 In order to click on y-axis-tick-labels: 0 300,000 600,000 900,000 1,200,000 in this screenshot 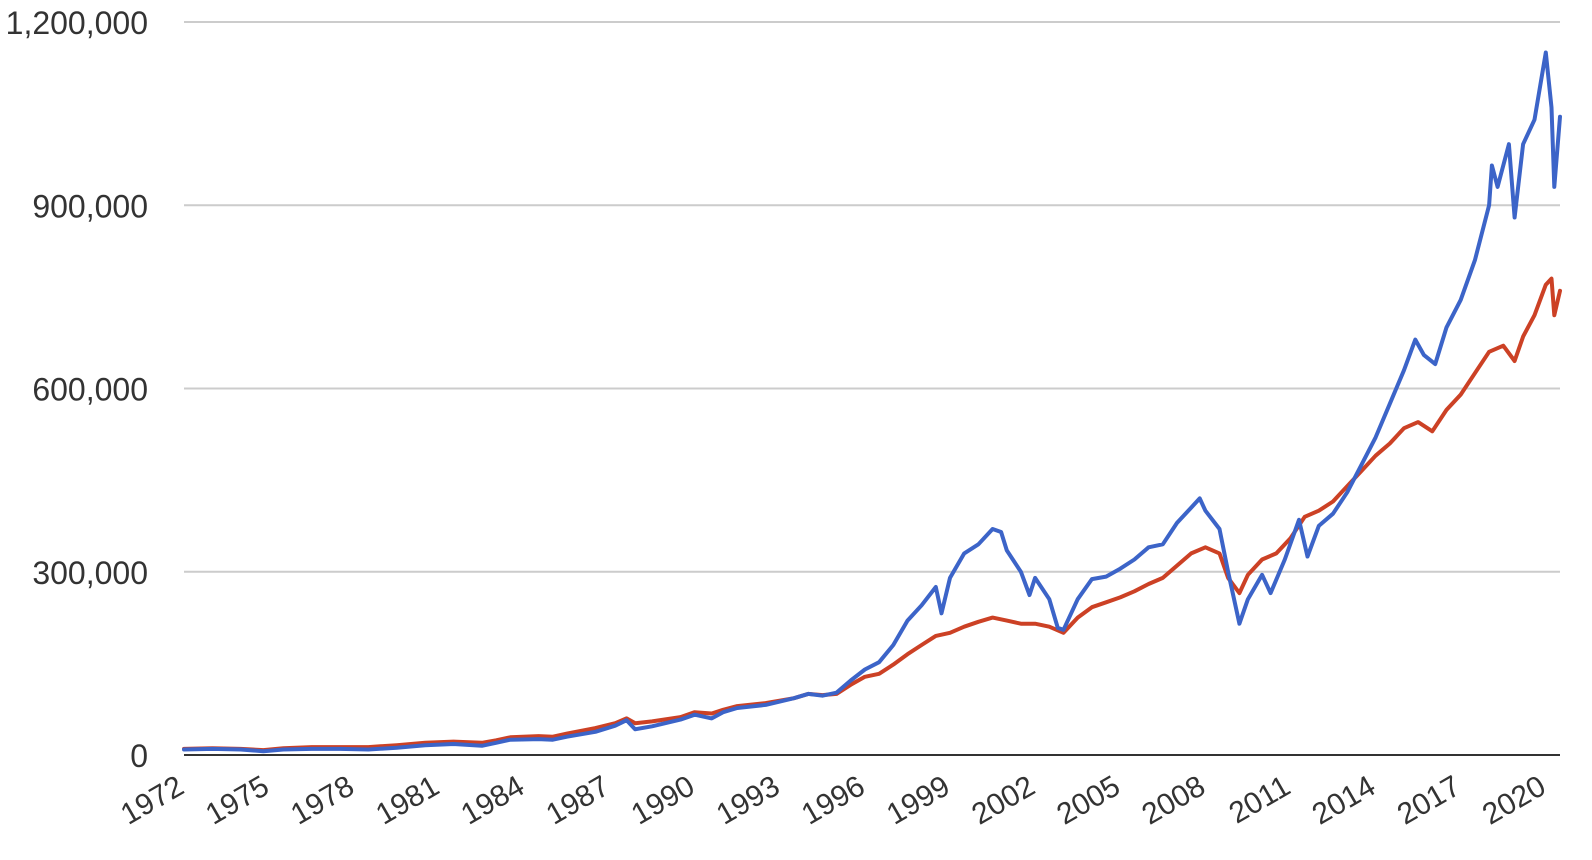, I will do `click(77, 389)`.